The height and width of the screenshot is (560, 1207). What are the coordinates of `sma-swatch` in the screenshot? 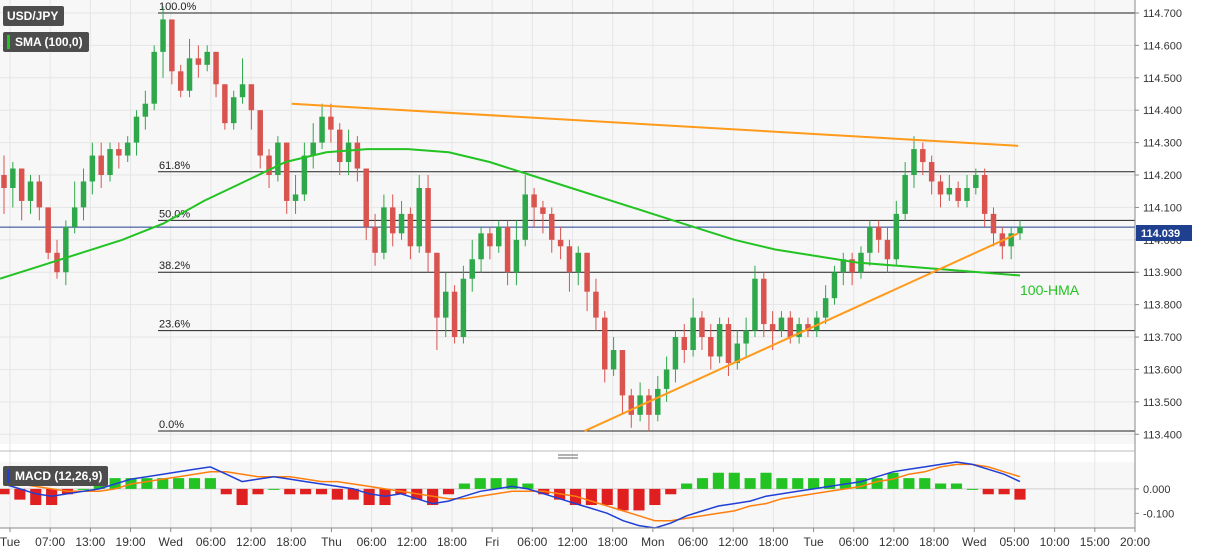 It's located at (8, 42).